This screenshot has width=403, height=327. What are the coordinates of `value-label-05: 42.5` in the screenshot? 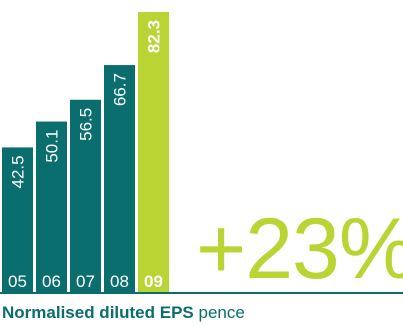 It's located at (18, 171).